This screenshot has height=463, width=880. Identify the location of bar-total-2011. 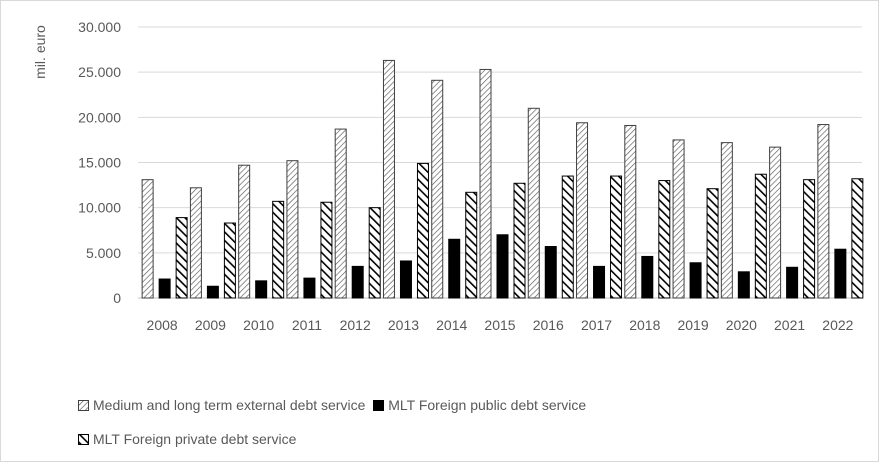
(292, 229).